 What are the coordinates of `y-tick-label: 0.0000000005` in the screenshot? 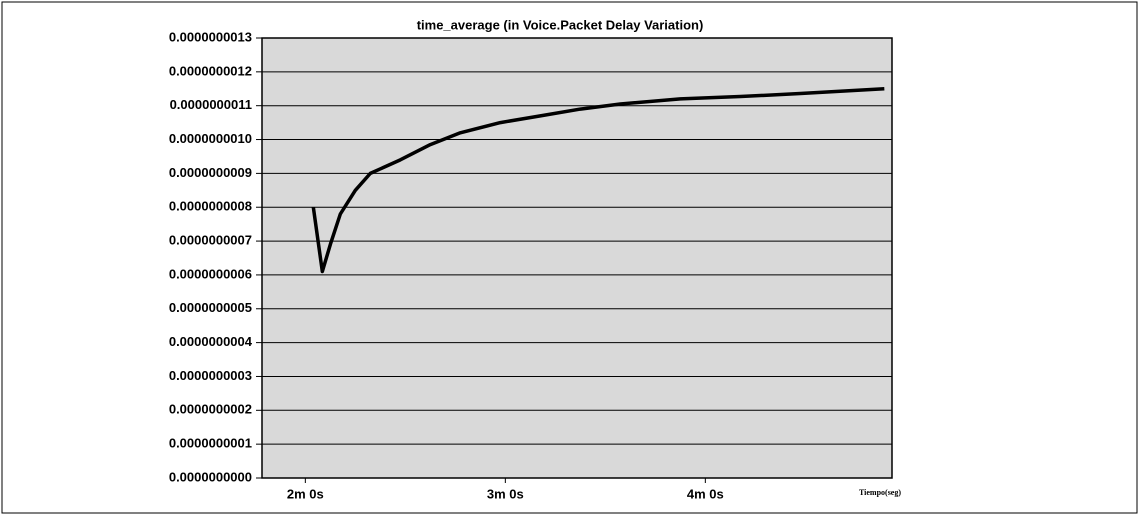 It's located at (210, 307).